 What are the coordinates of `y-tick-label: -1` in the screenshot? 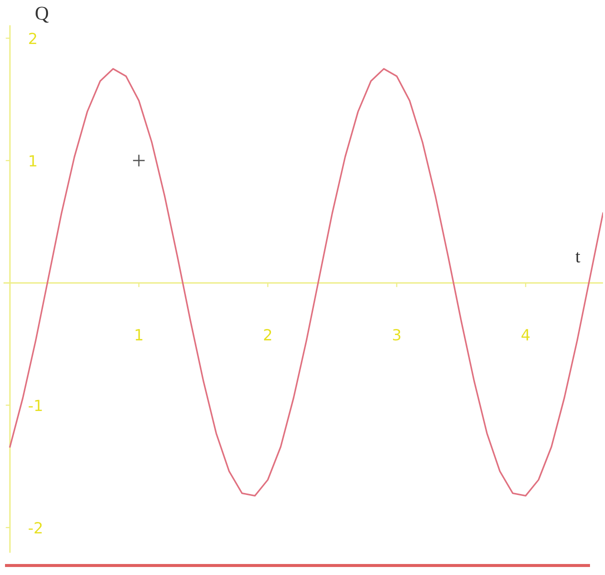 It's located at (35, 406).